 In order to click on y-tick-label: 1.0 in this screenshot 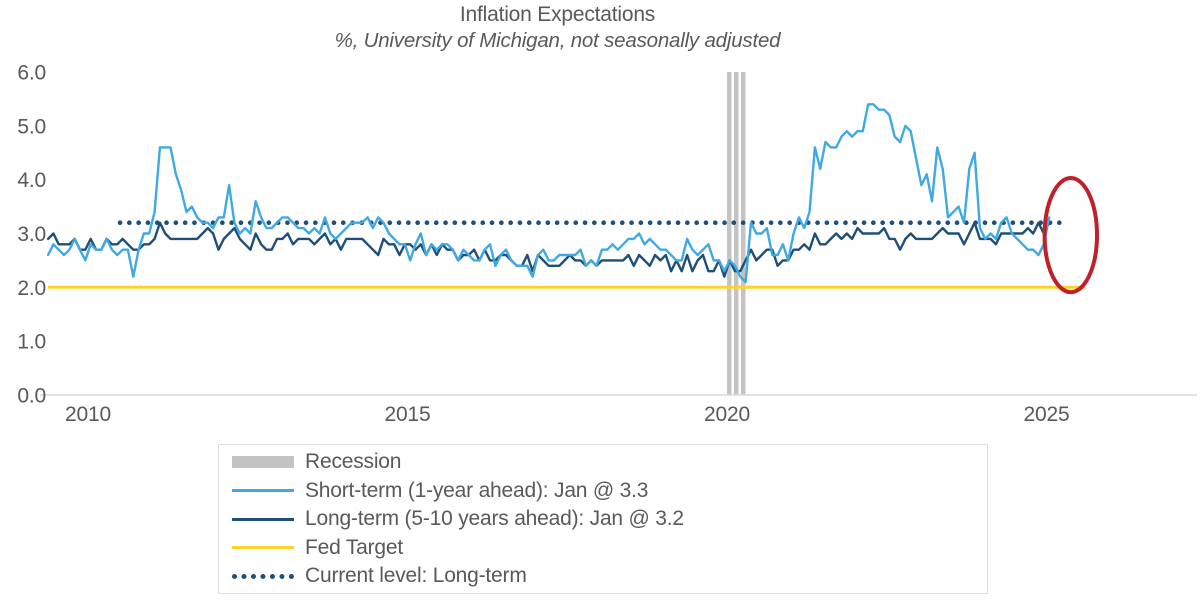, I will do `click(31, 342)`.